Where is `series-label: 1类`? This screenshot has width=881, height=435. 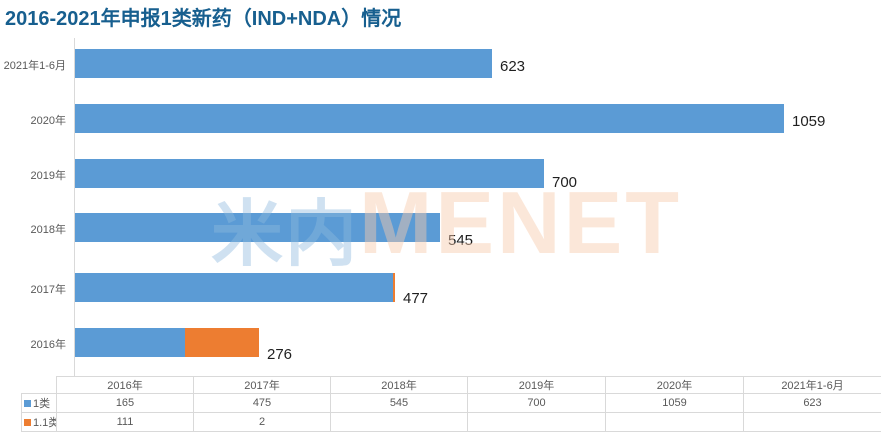
series-label: 1类 is located at coordinates (42, 404).